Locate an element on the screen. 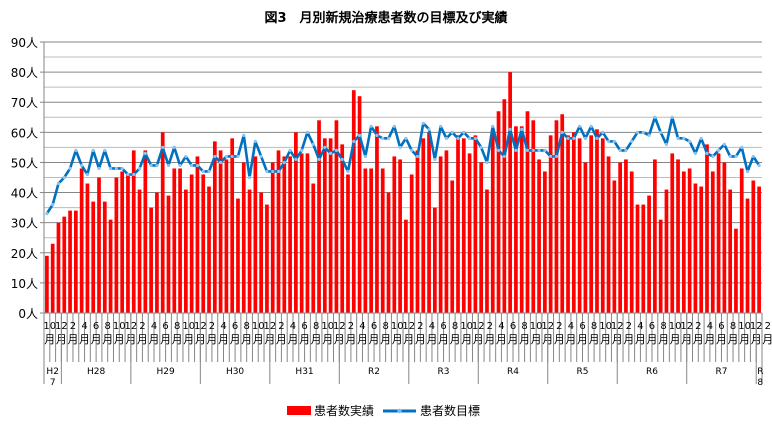 The height and width of the screenshot is (433, 772). year-label: R3 is located at coordinates (443, 372).